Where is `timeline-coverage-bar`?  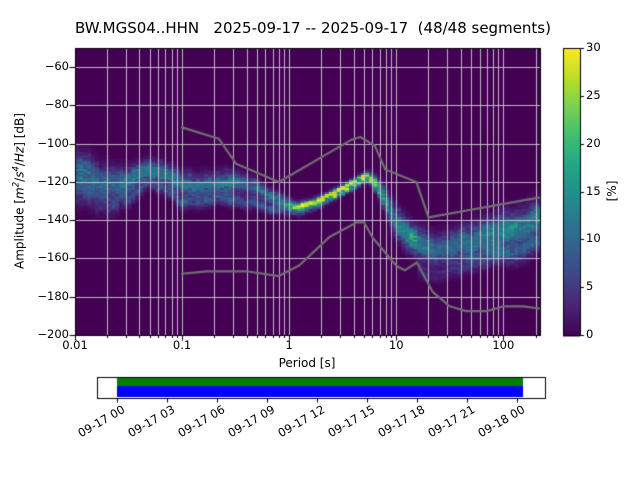 timeline-coverage-bar is located at coordinates (321, 387).